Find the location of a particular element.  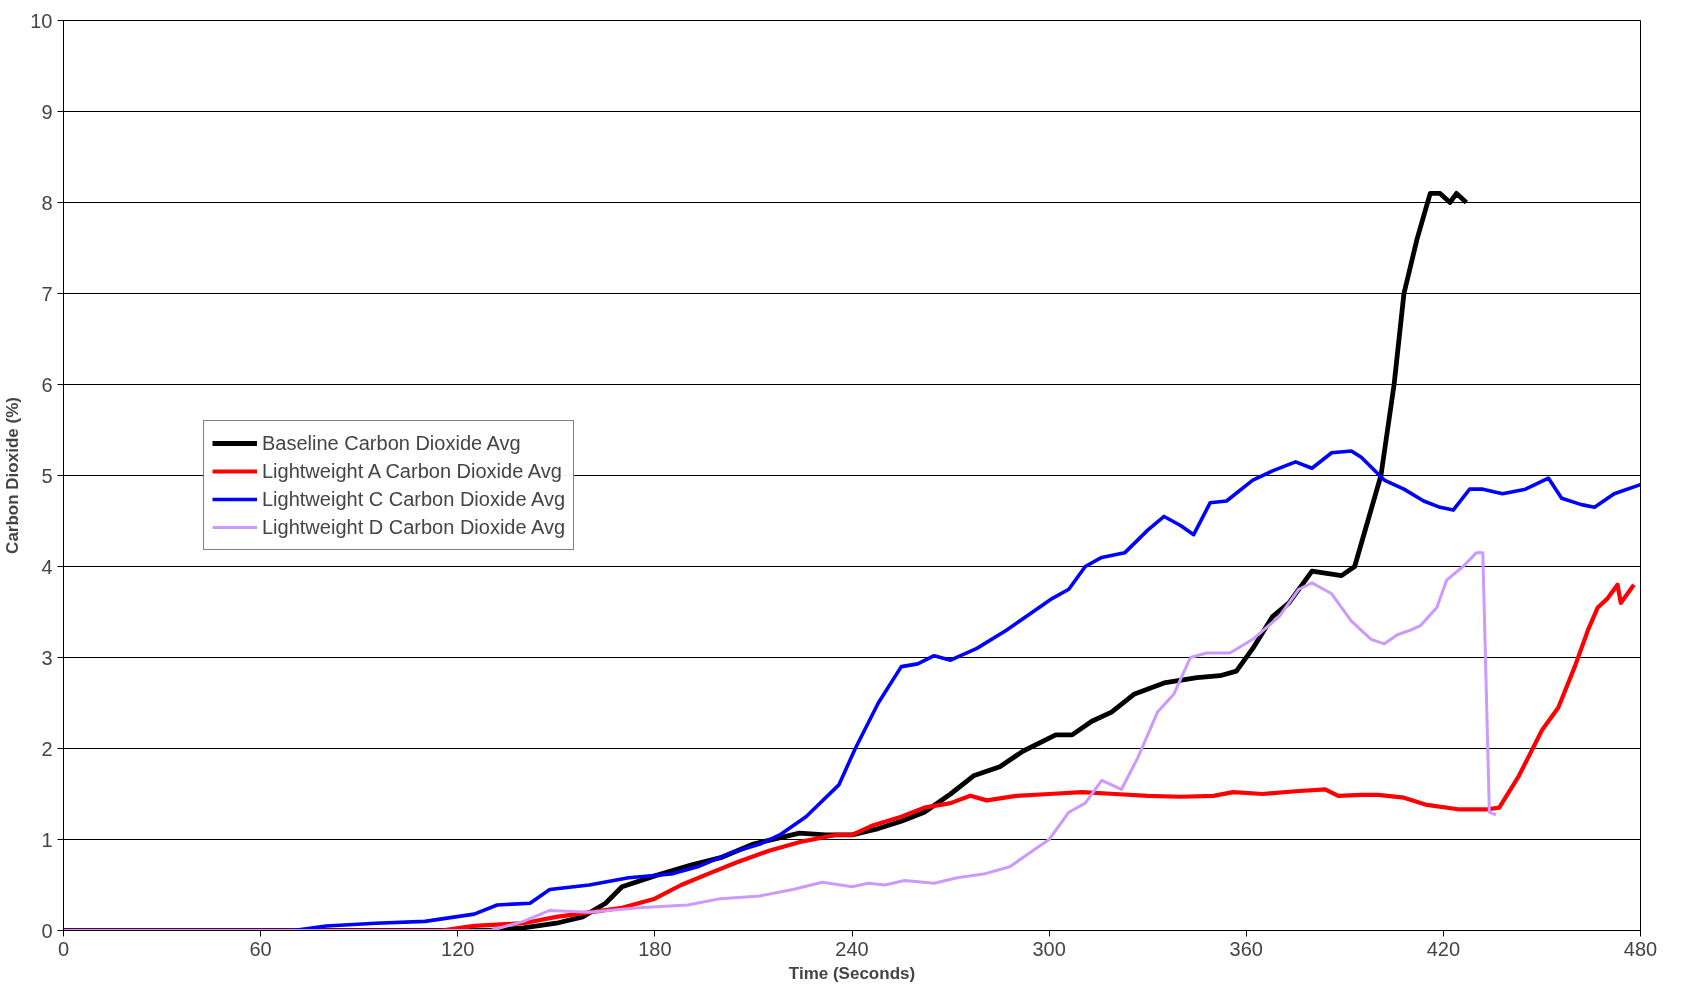

y-tick-label: 7 is located at coordinates (47, 293).